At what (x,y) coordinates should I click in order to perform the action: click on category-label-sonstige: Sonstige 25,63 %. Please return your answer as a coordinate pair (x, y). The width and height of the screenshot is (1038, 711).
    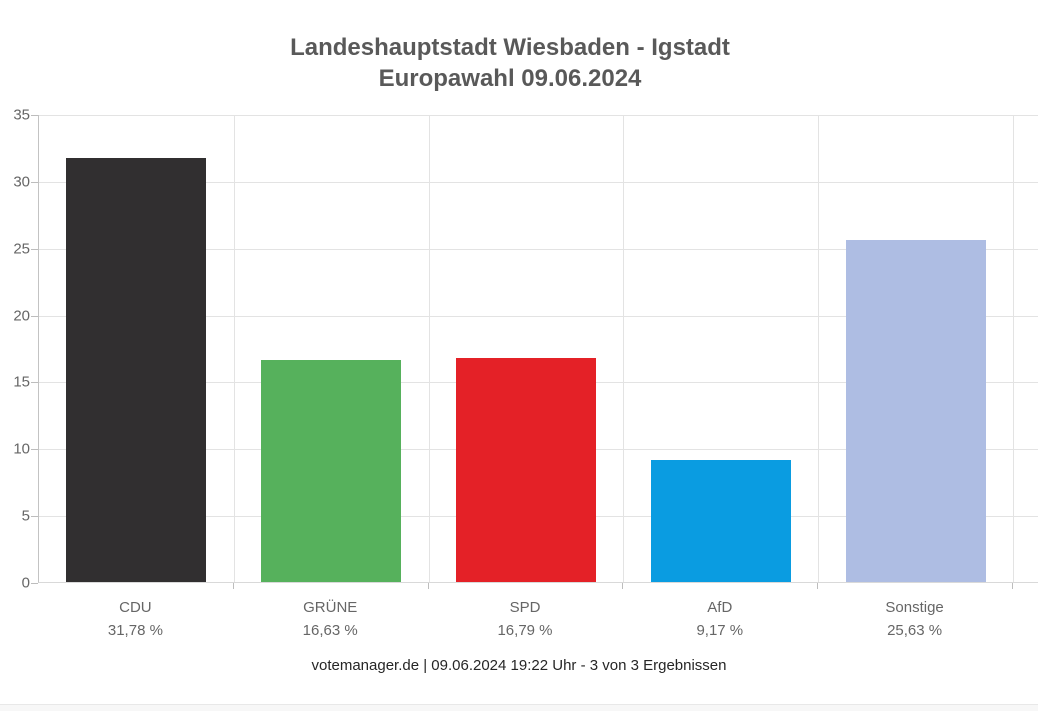
    Looking at the image, I should click on (914, 619).